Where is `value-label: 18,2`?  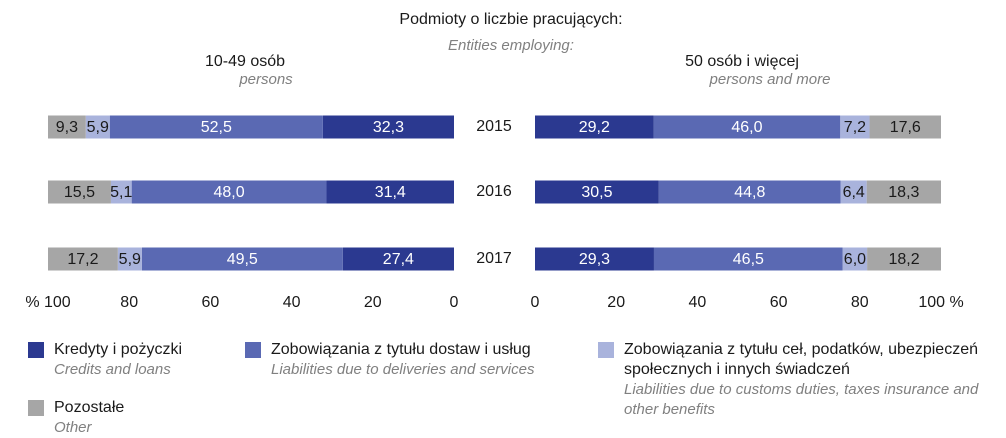
value-label: 18,2 is located at coordinates (903, 259).